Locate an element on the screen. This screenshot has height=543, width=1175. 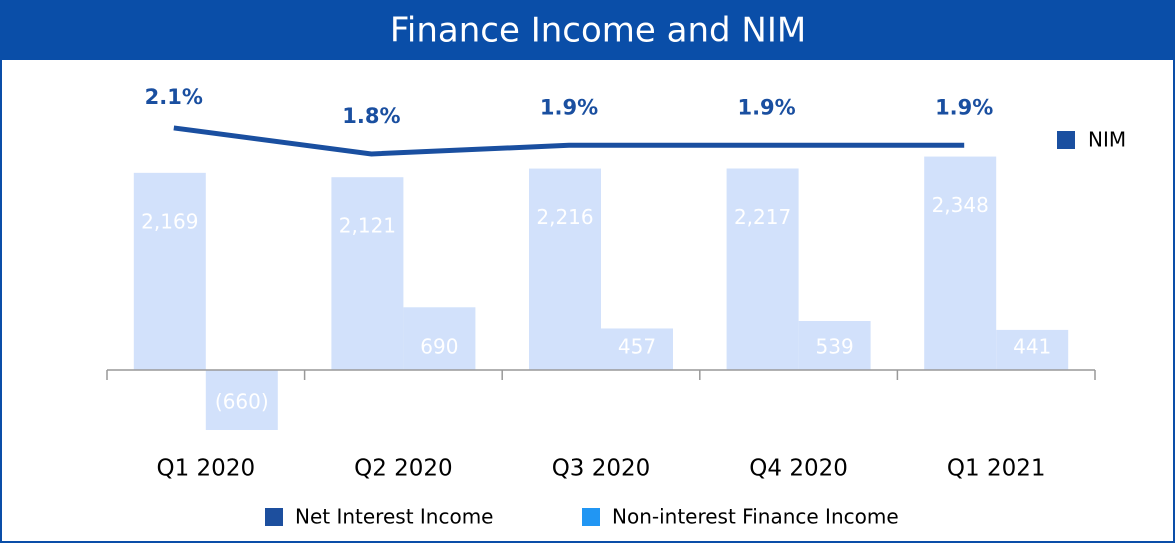
data-label: 2,348 is located at coordinates (960, 205).